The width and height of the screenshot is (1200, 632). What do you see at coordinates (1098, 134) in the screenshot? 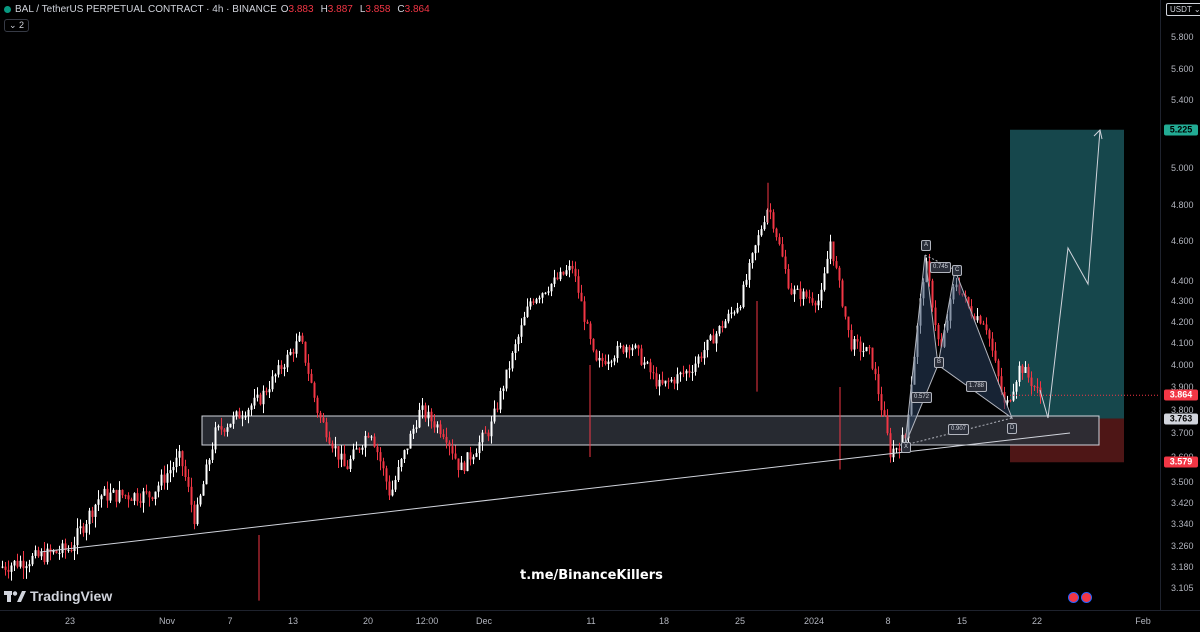
I see `projection-arrowhead` at bounding box center [1098, 134].